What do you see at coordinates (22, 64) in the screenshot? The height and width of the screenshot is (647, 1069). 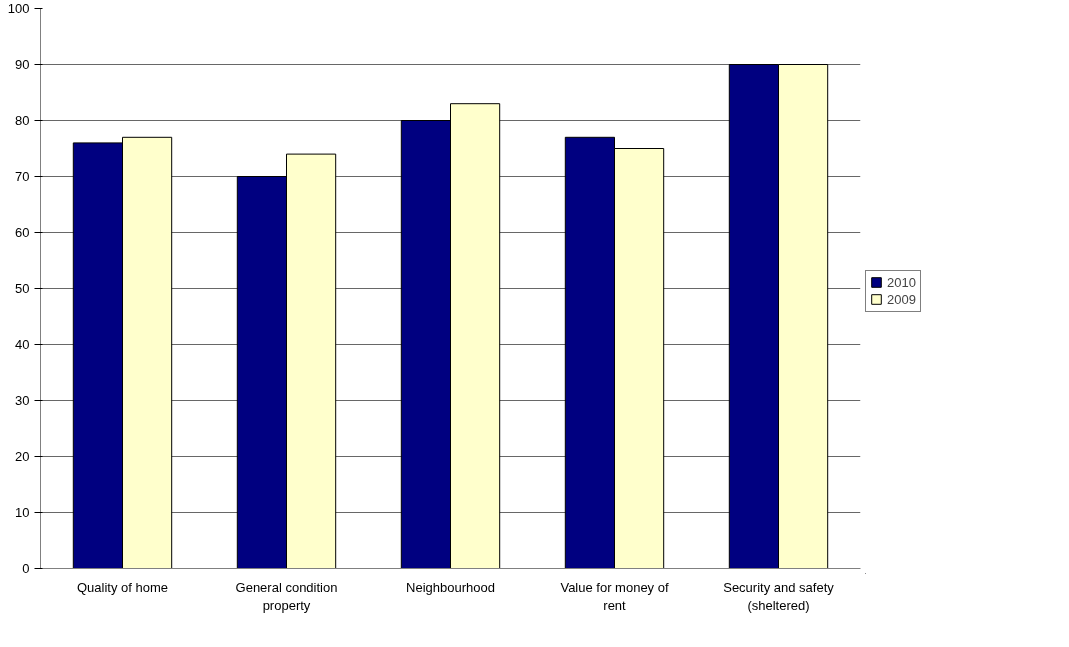 I see `y-tick-label: 90` at bounding box center [22, 64].